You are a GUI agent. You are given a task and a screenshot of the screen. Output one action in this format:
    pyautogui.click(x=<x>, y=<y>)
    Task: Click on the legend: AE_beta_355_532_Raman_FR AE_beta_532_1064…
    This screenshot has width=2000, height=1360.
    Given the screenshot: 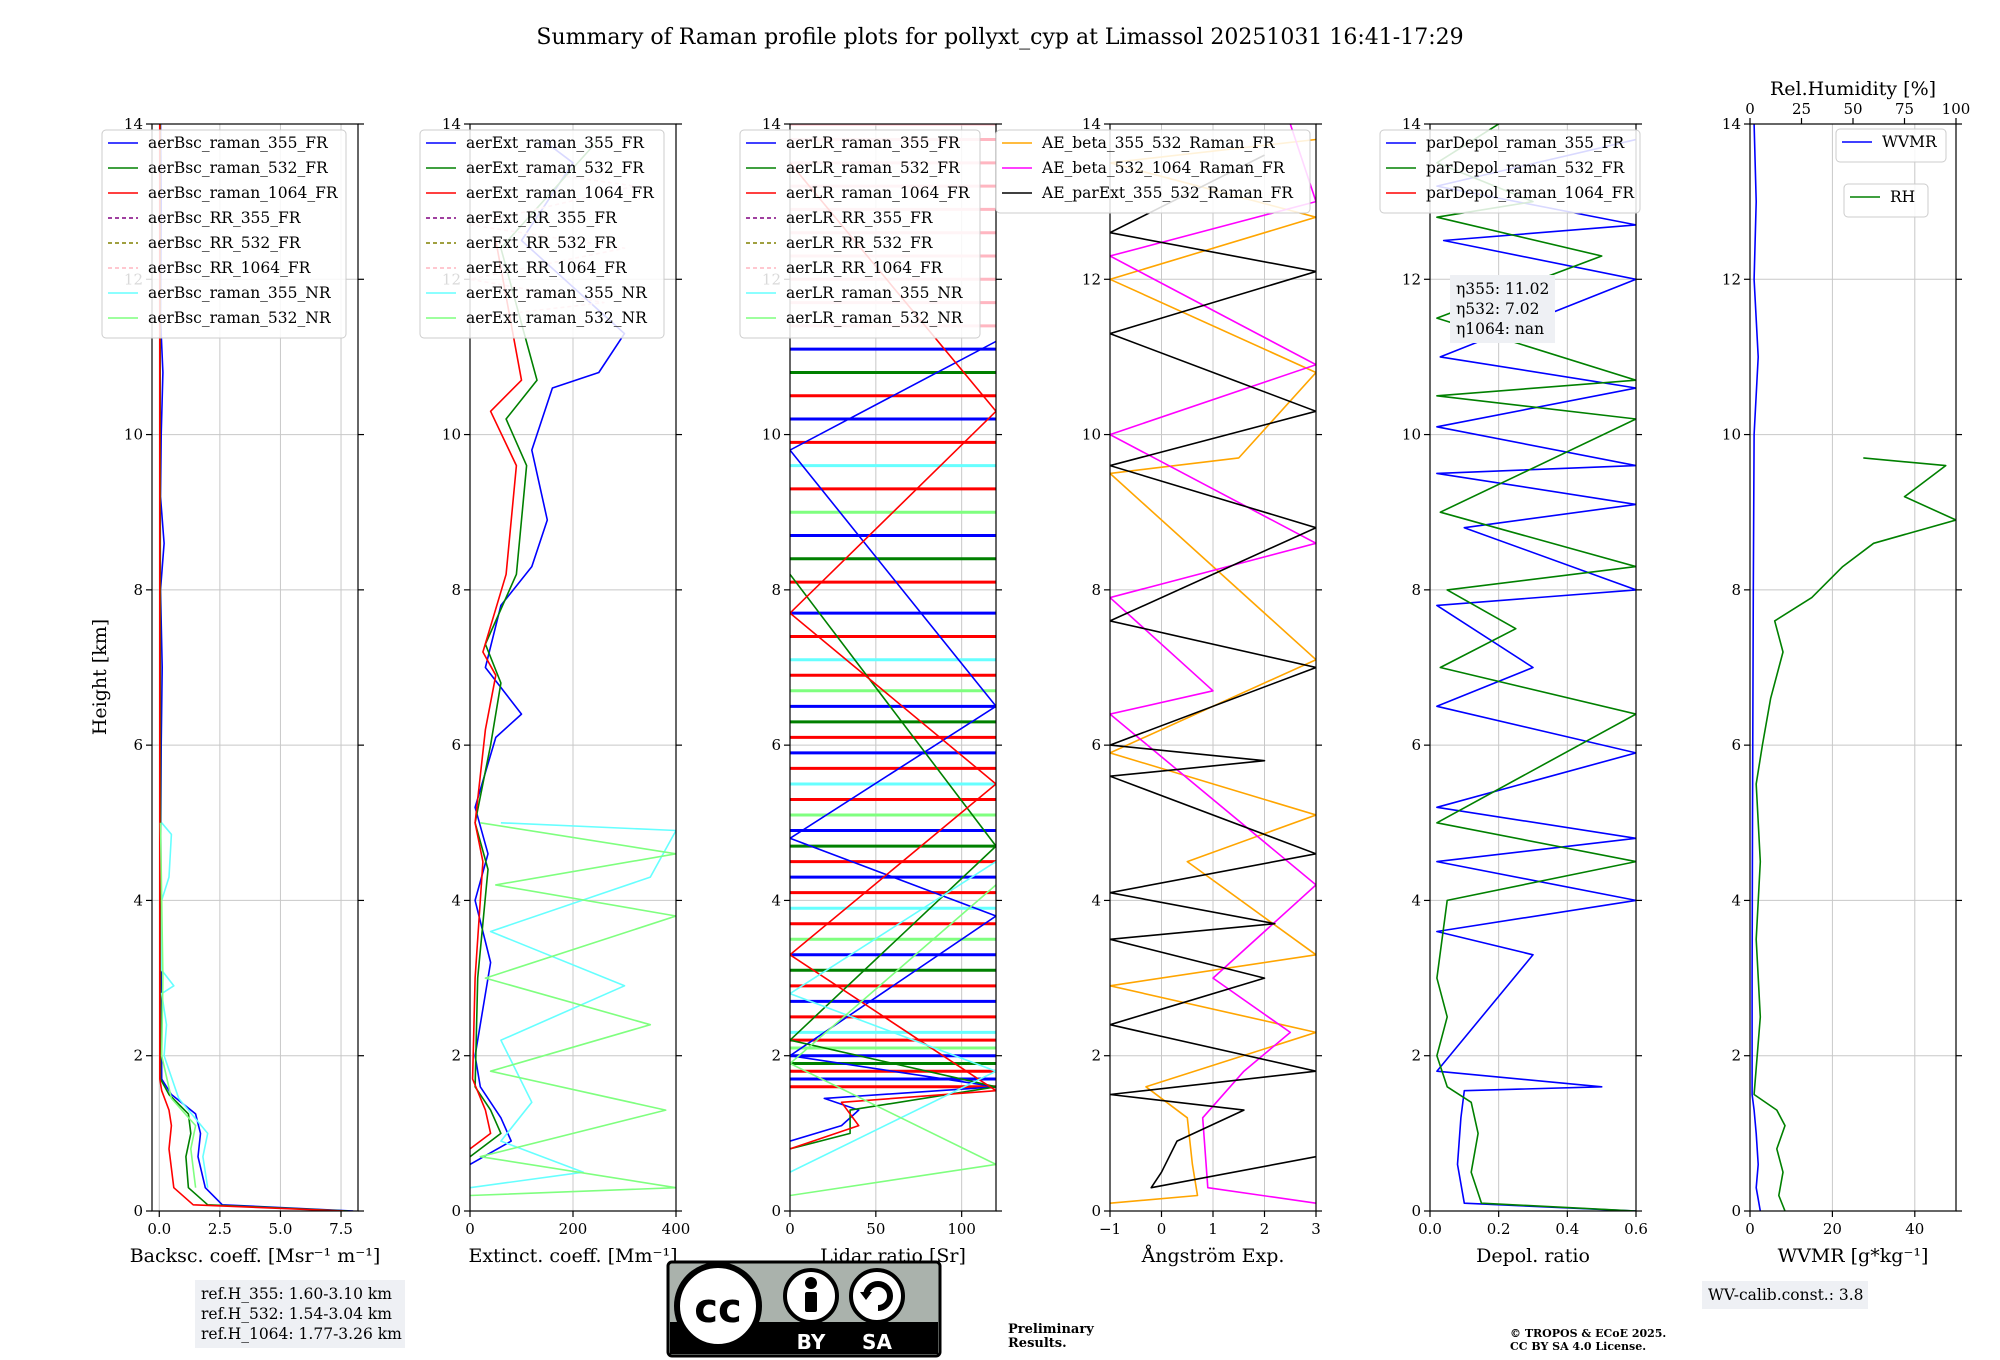 What is the action you would take?
    pyautogui.click(x=1153, y=171)
    